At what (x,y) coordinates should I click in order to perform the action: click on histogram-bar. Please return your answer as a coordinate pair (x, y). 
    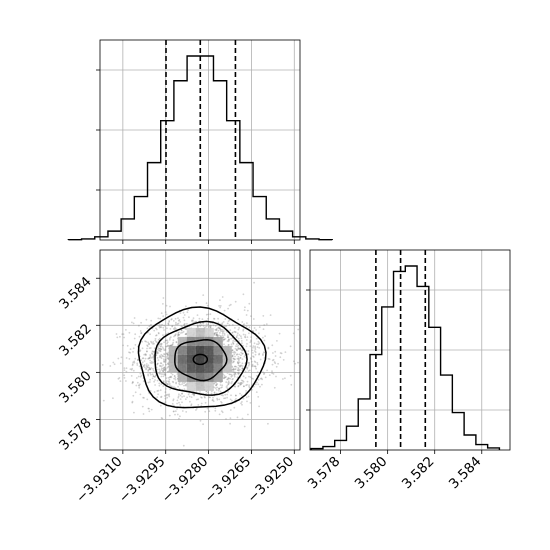
    Looking at the image, I should click on (167, 180).